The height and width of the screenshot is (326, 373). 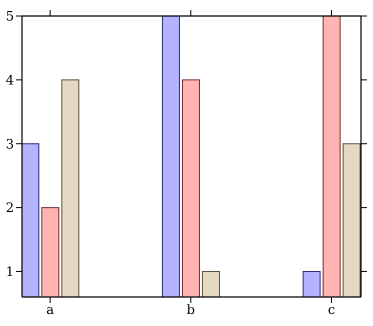 I want to click on y-tick-label: 2, so click(x=10, y=208).